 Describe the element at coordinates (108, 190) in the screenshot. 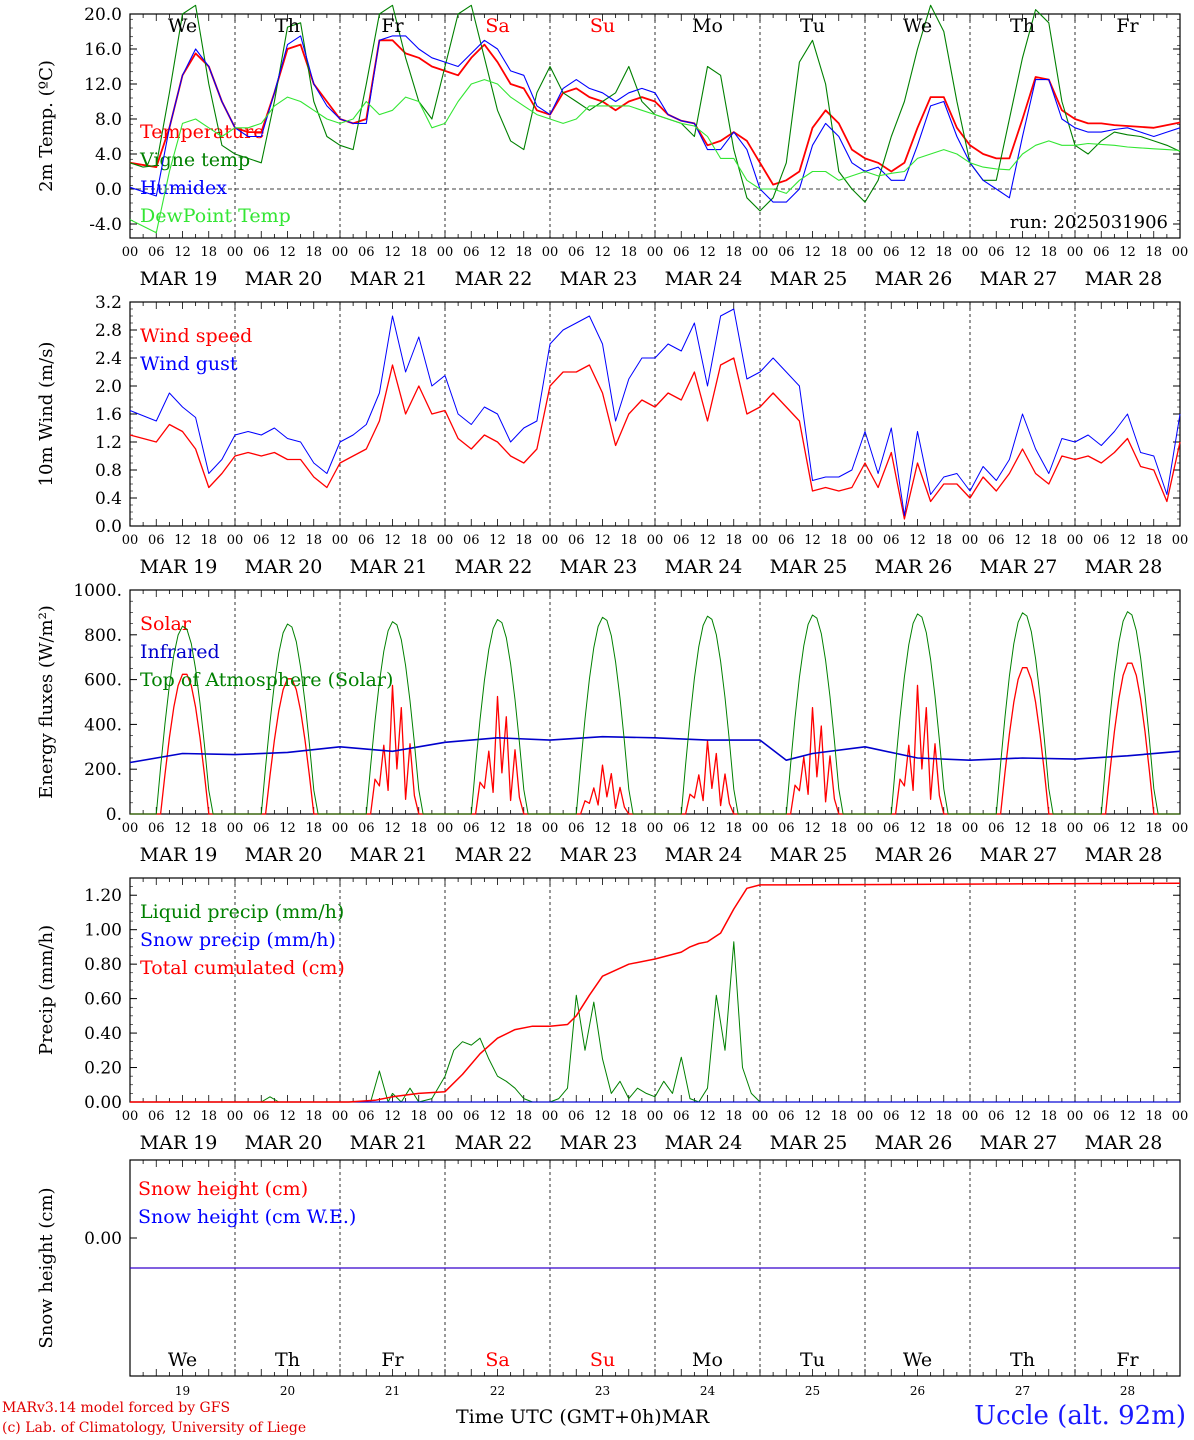

I see `y-tick-label: 0.0` at that location.